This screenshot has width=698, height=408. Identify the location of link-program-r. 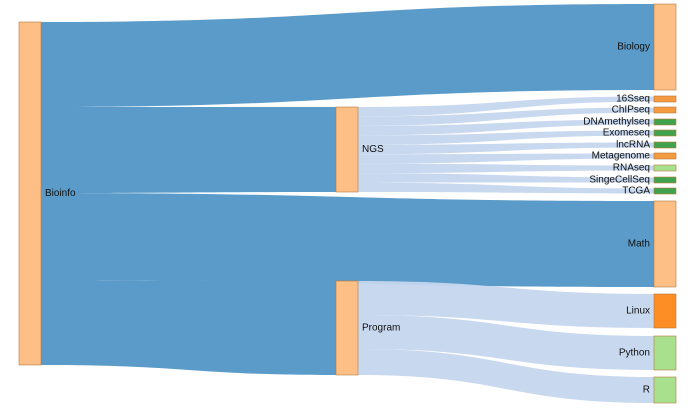
(506, 376).